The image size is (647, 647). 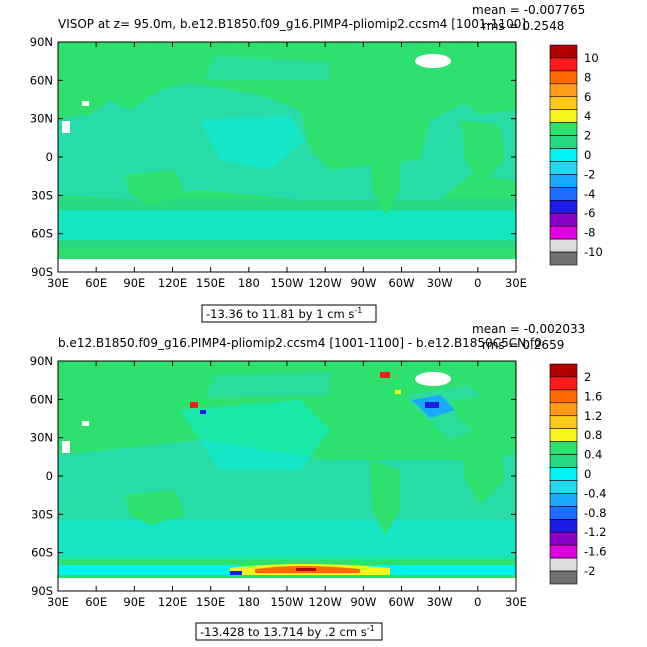 I want to click on panel-1-rms: rms = 0.2548, so click(x=523, y=26).